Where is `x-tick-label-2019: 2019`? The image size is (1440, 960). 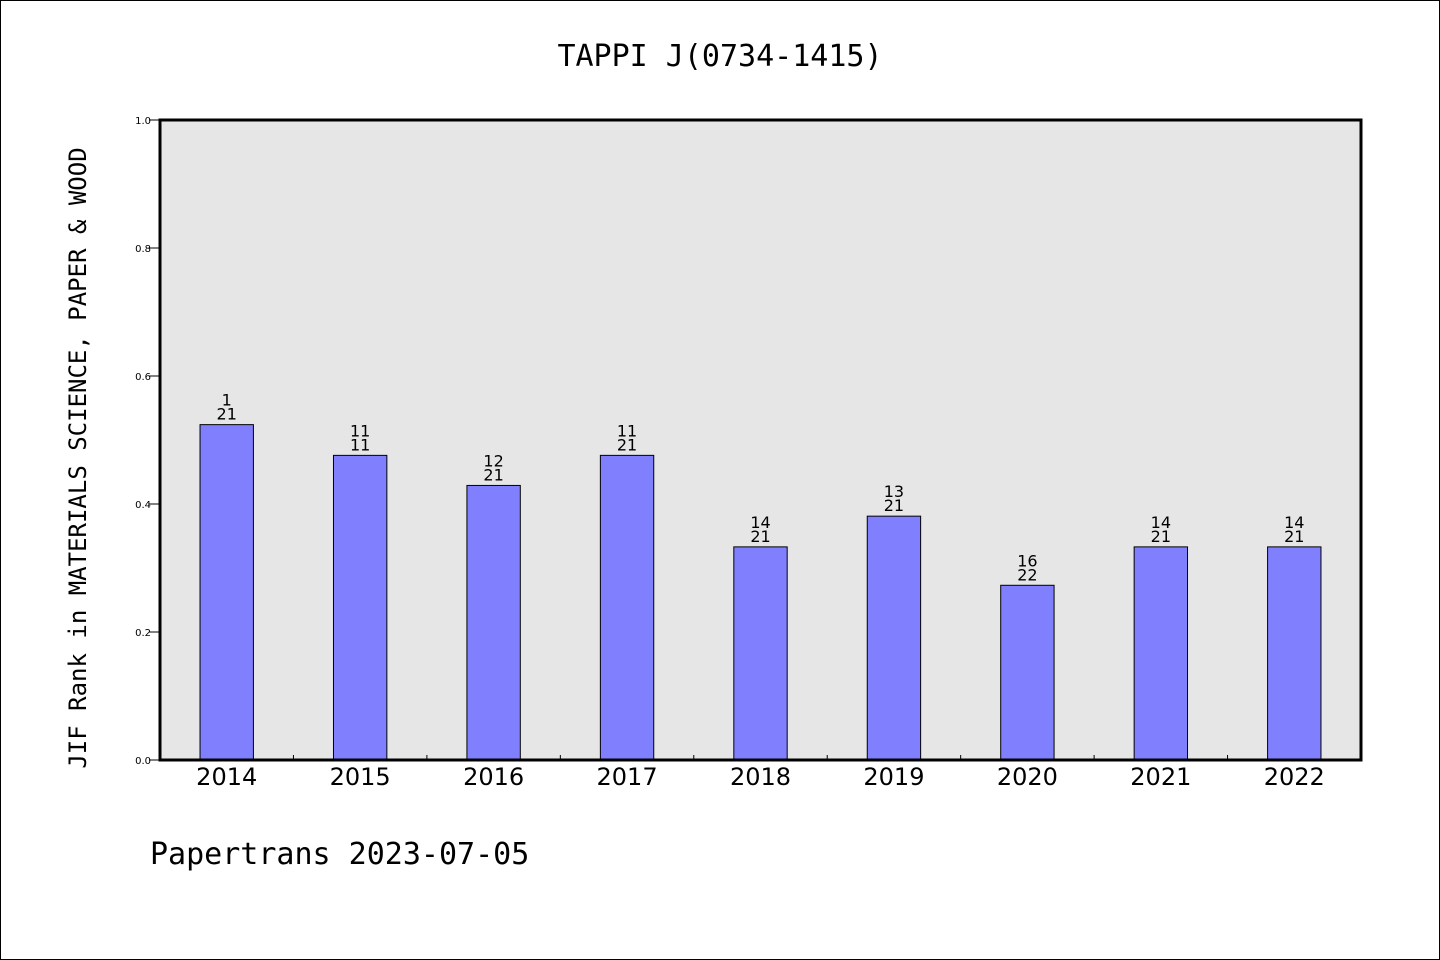 x-tick-label-2019: 2019 is located at coordinates (893, 777).